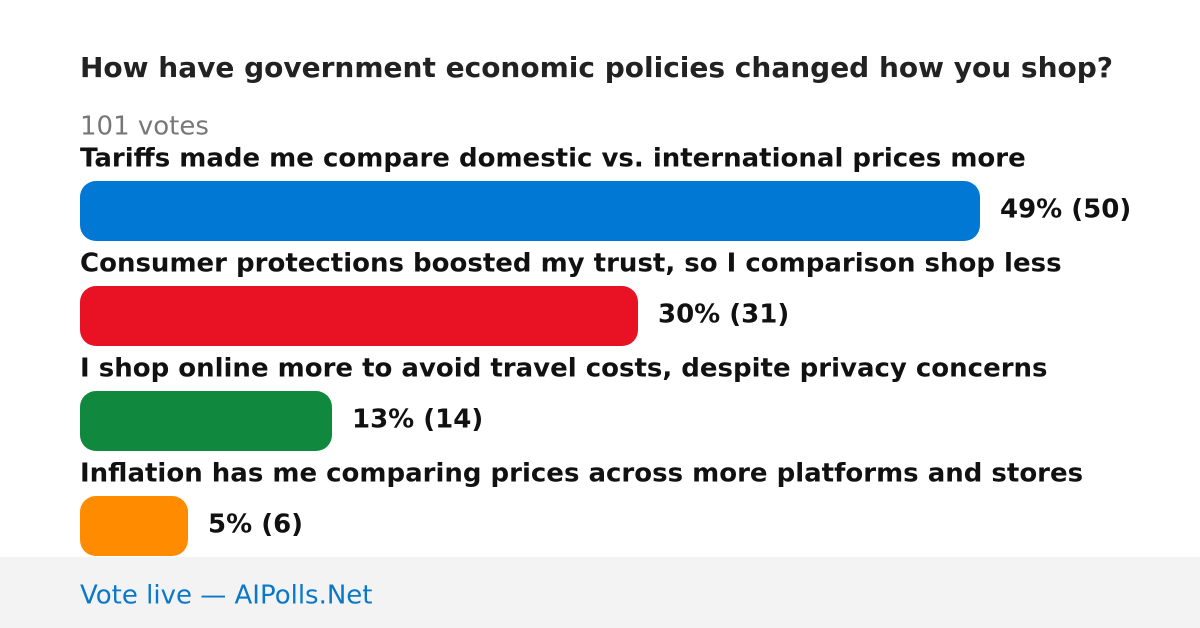 The width and height of the screenshot is (1200, 628). I want to click on footer-link: Vote live — AIPolls.Net, so click(226, 596).